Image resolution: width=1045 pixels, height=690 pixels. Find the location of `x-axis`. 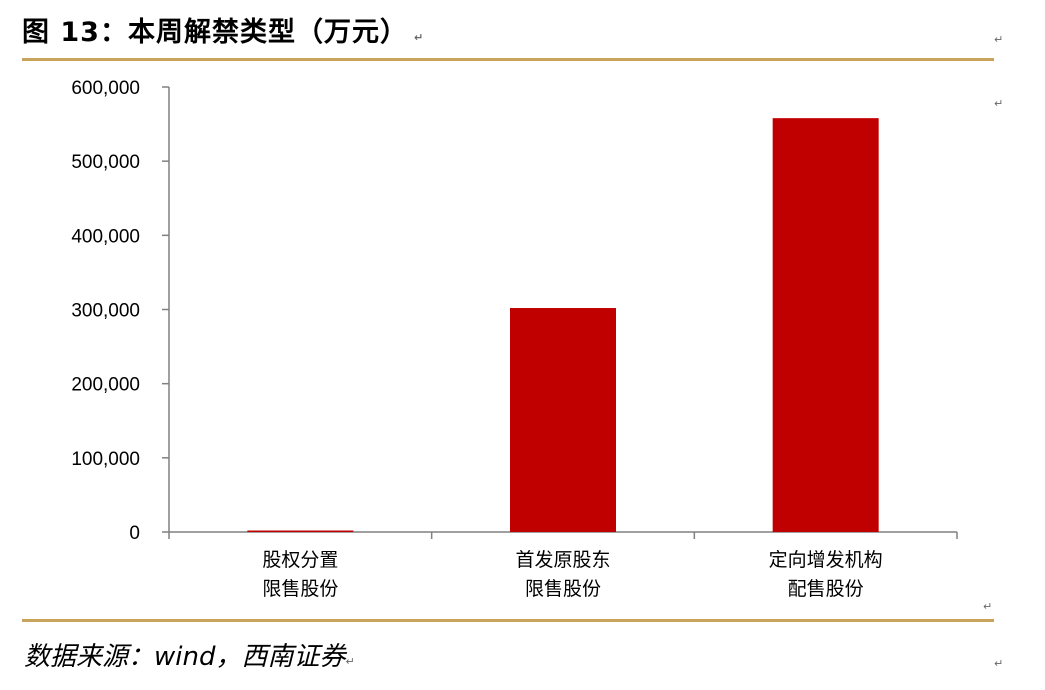

x-axis is located at coordinates (563, 535).